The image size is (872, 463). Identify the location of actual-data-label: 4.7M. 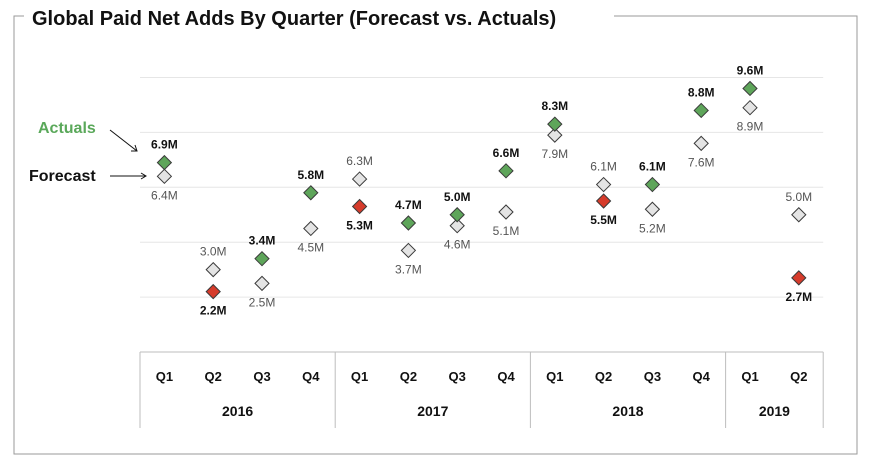
(408, 205).